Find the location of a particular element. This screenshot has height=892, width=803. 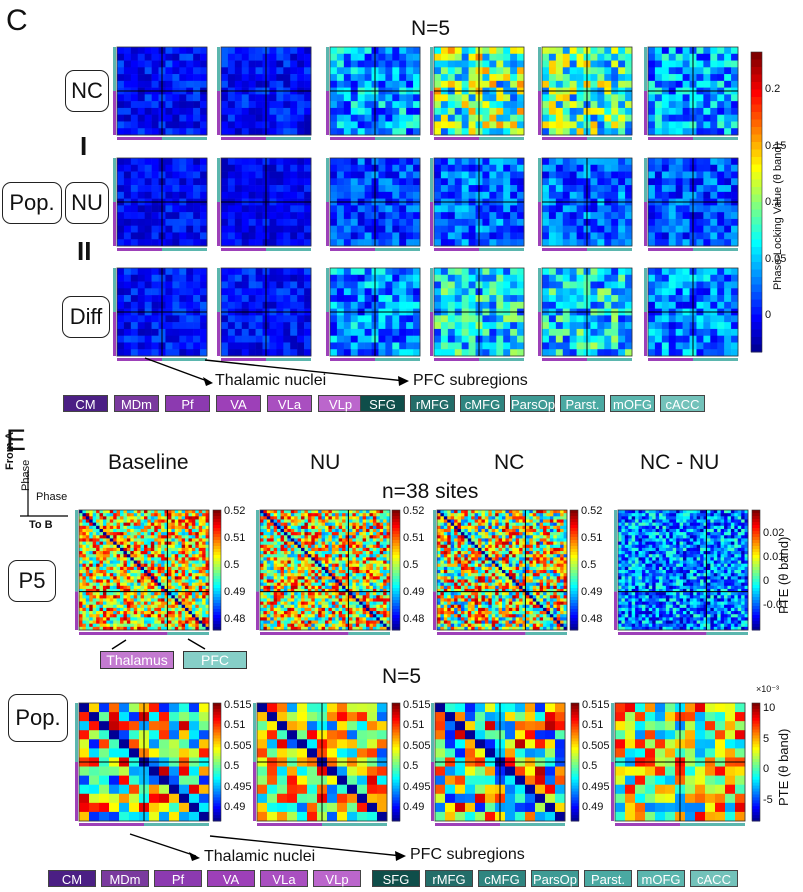

panel-c-heatmap-r2-c6-strip-left-pfc is located at coordinates (645, 180).